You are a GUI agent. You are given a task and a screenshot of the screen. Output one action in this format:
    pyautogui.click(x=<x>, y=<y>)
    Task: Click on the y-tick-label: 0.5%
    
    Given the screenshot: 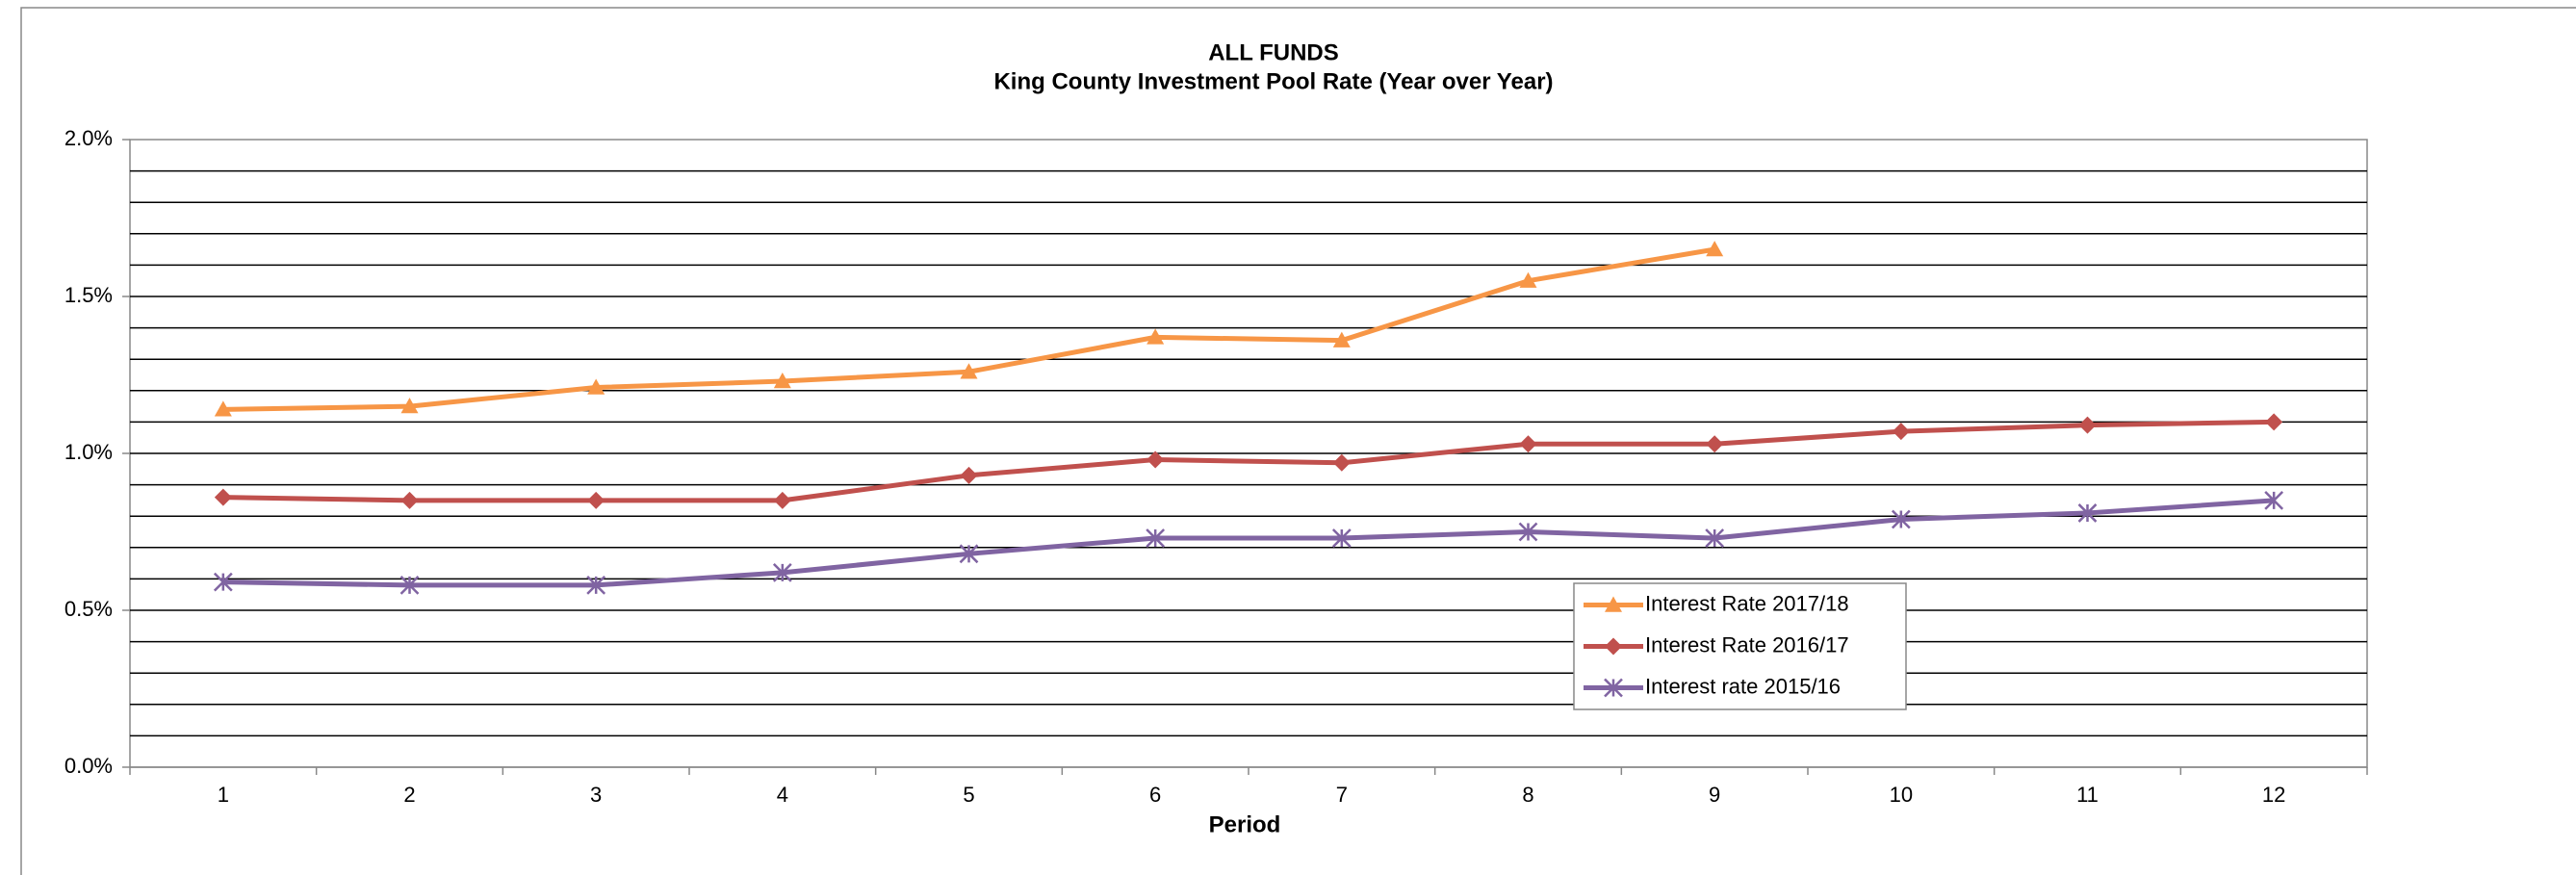 What is the action you would take?
    pyautogui.click(x=88, y=609)
    